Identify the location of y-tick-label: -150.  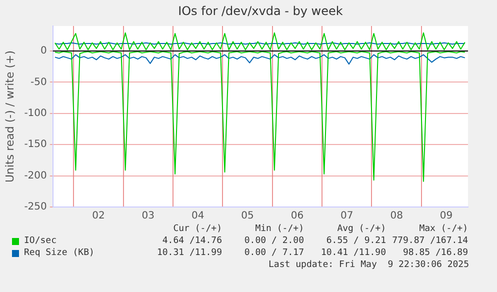
(35, 144).